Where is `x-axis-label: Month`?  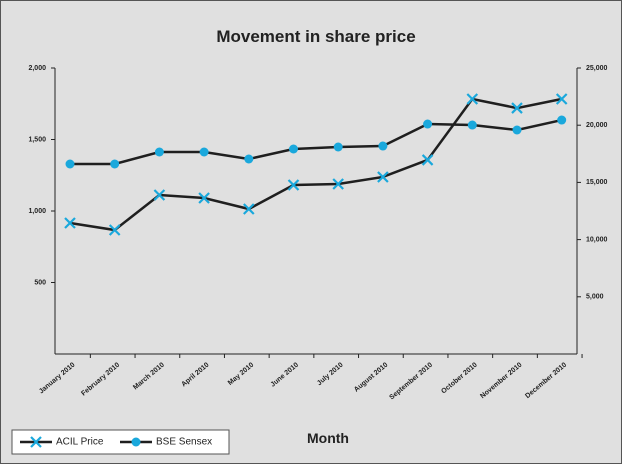 x-axis-label: Month is located at coordinates (328, 438).